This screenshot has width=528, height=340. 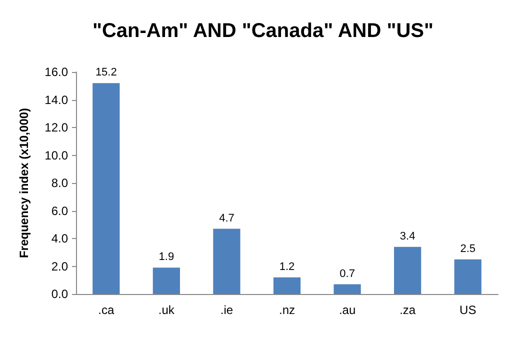 What do you see at coordinates (468, 310) in the screenshot?
I see `x-tick-label: US` at bounding box center [468, 310].